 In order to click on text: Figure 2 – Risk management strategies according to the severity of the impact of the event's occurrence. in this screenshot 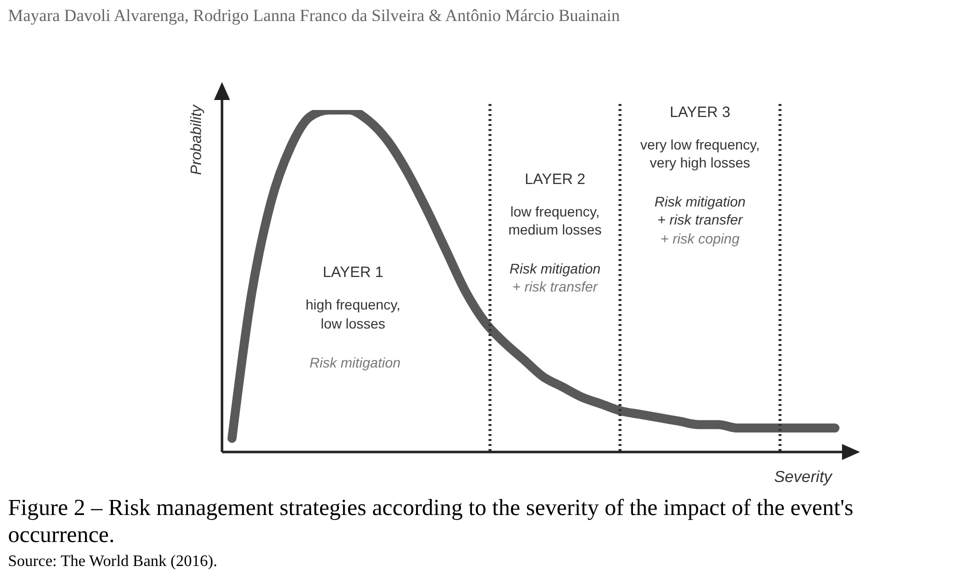, I will do `click(431, 521)`.